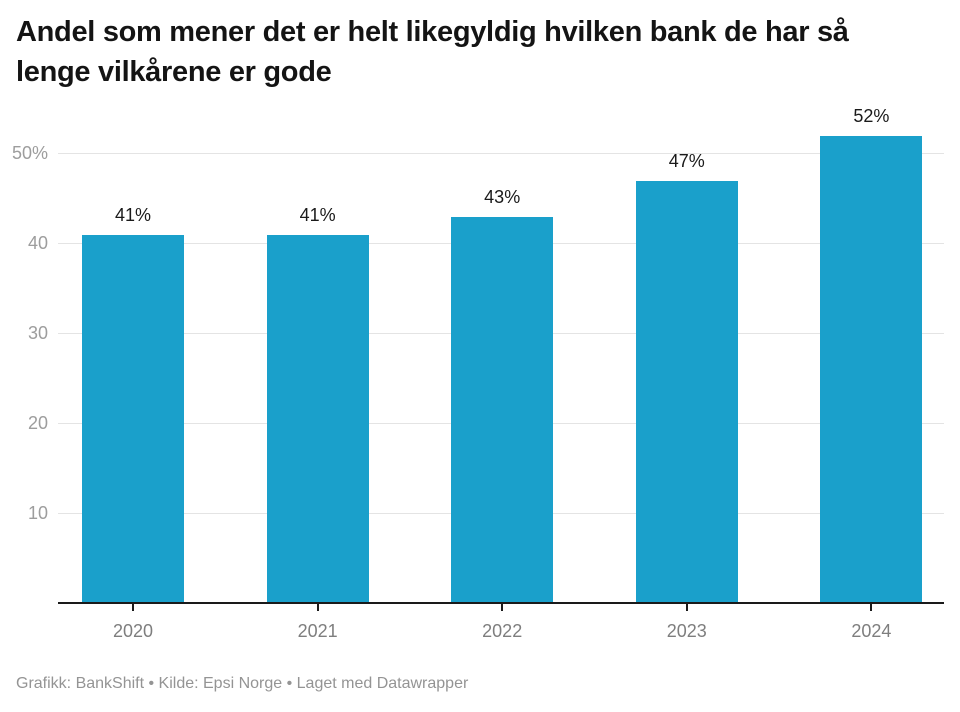 The image size is (960, 712). I want to click on x-axis-tick-label: 2023, so click(686, 631).